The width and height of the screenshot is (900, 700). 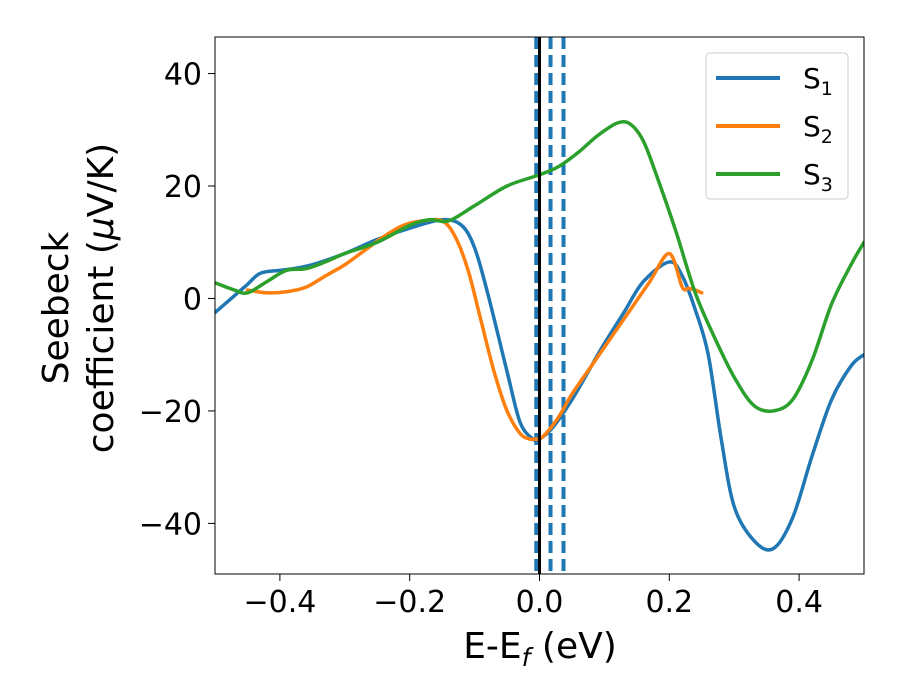 What do you see at coordinates (101, 180) in the screenshot?
I see `y-axis-label-suffix: V/K)` at bounding box center [101, 180].